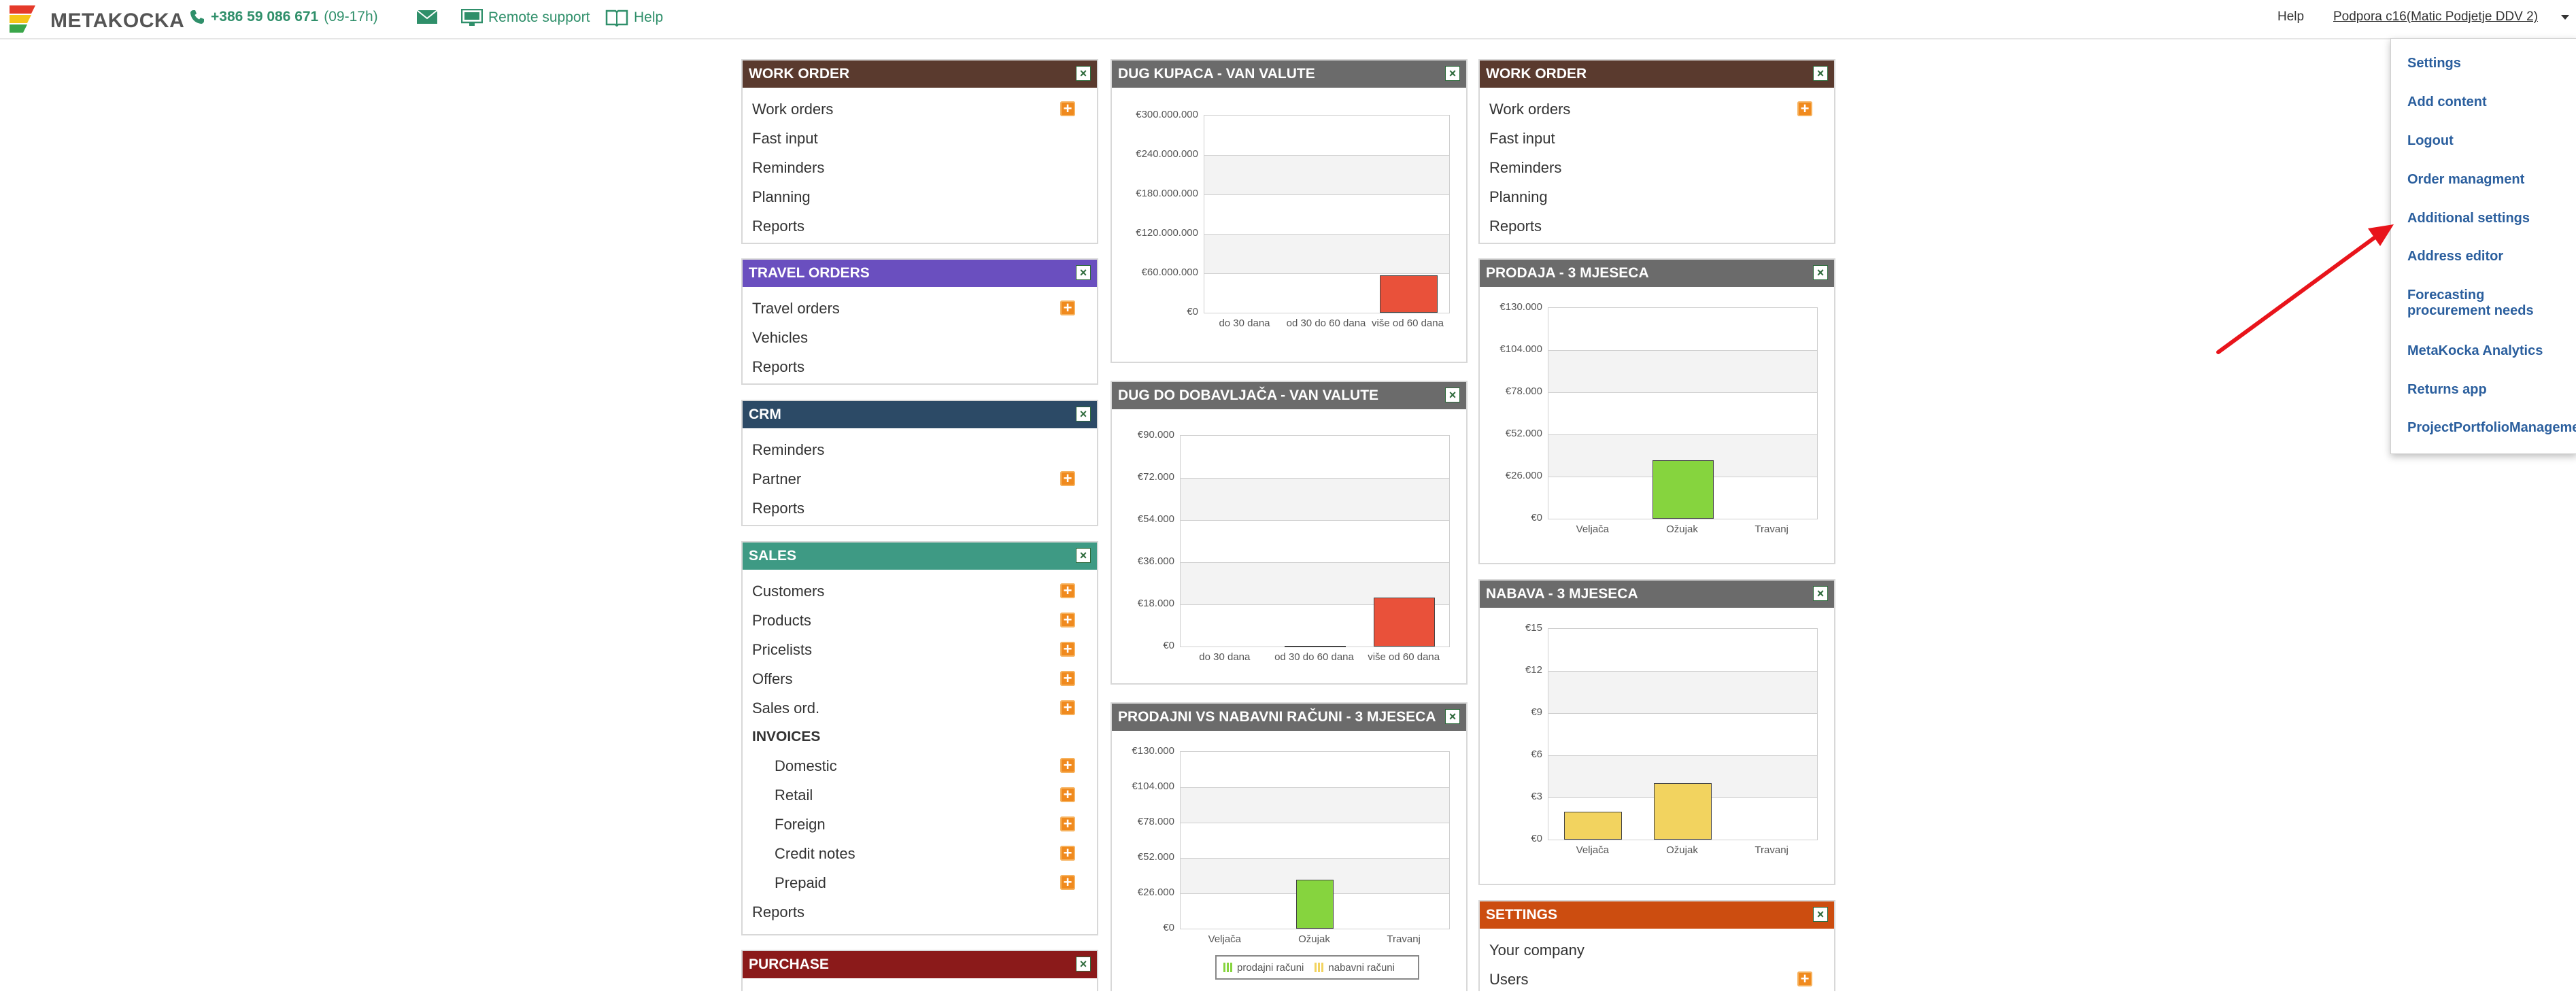  Describe the element at coordinates (920, 678) in the screenshot. I see `menu-item-offers: Offers +` at that location.